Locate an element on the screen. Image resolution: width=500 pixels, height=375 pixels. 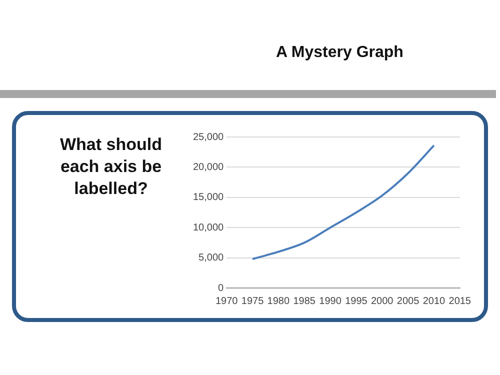
y-tick-label: 25,000 is located at coordinates (208, 137).